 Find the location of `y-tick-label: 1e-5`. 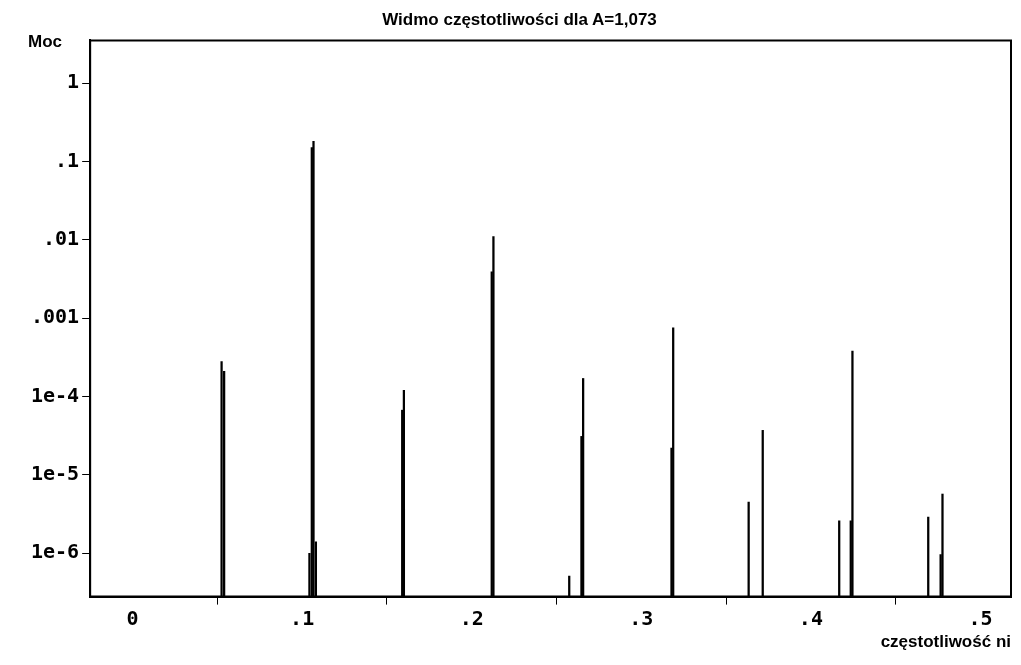

y-tick-label: 1e-5 is located at coordinates (55, 473).